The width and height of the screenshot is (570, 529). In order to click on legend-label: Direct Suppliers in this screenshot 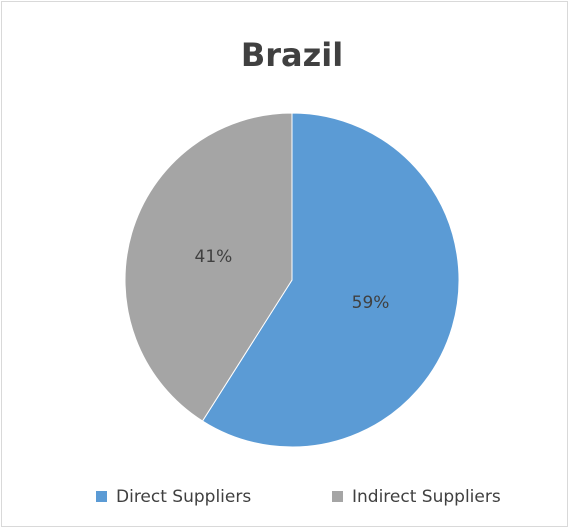, I will do `click(183, 497)`.